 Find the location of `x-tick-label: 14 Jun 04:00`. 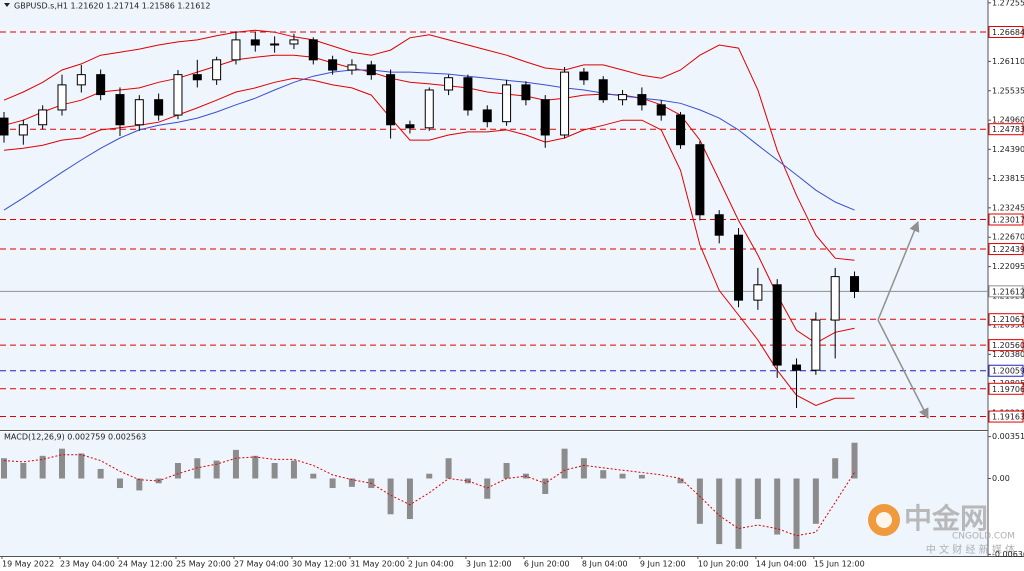

x-tick-label: 14 Jun 04:00 is located at coordinates (781, 564).